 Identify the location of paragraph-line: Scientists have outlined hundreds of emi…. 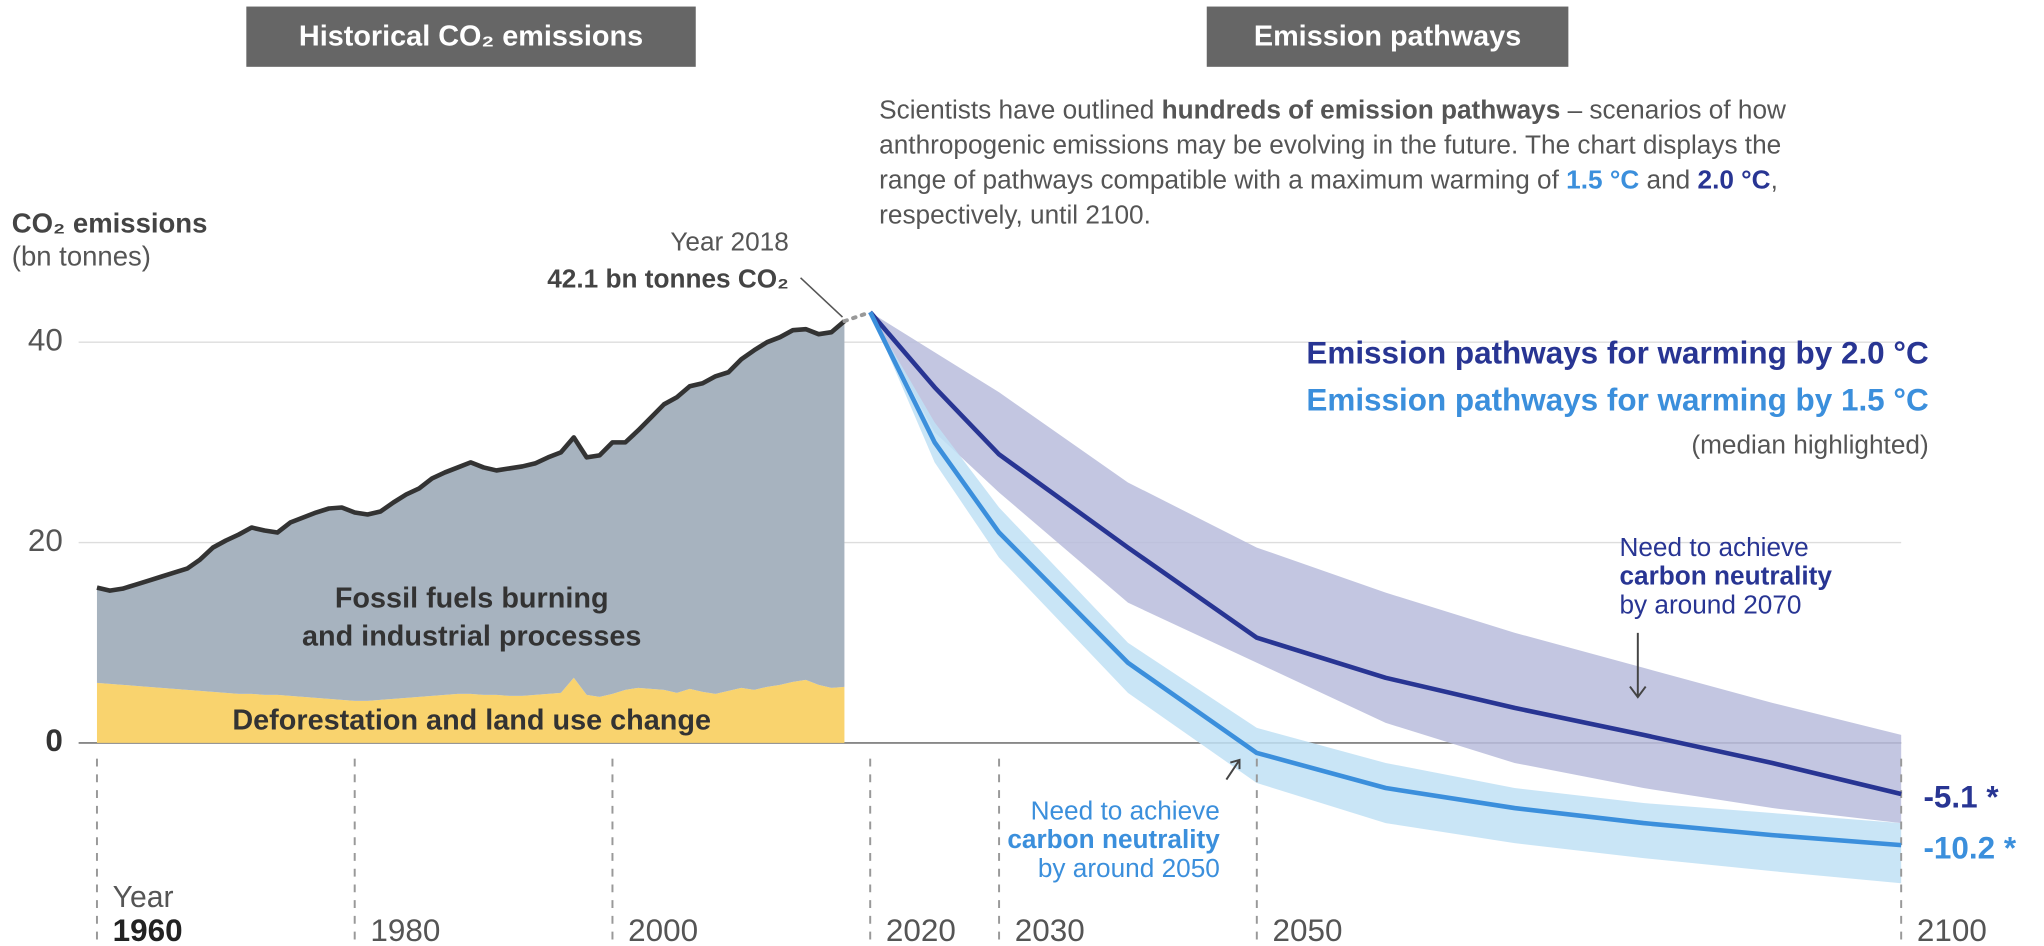
(1332, 109).